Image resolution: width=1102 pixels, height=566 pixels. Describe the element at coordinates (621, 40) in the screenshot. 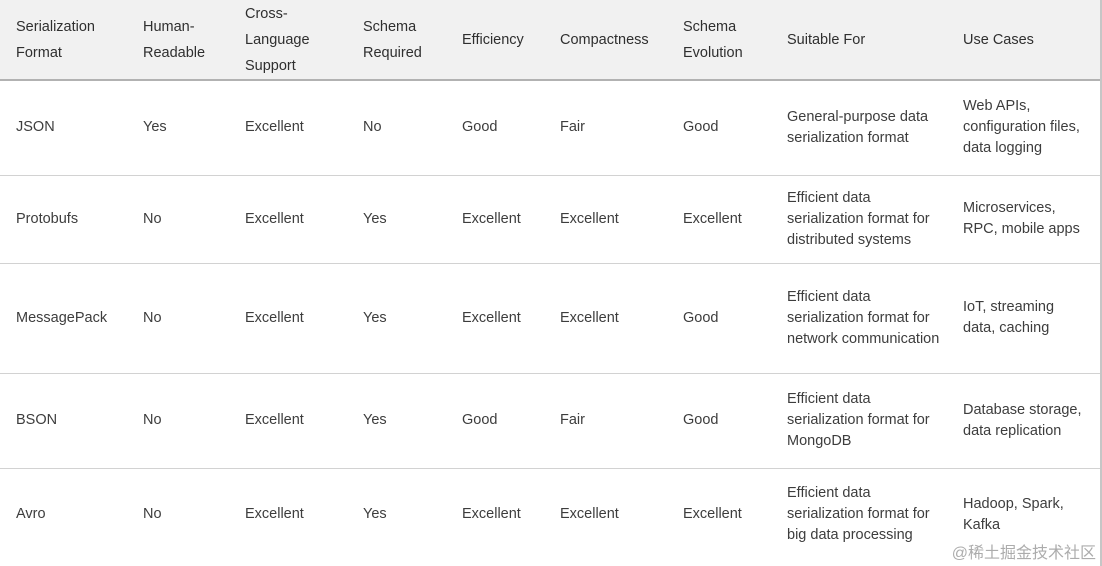

I see `column-header-compactness: Compactness` at that location.